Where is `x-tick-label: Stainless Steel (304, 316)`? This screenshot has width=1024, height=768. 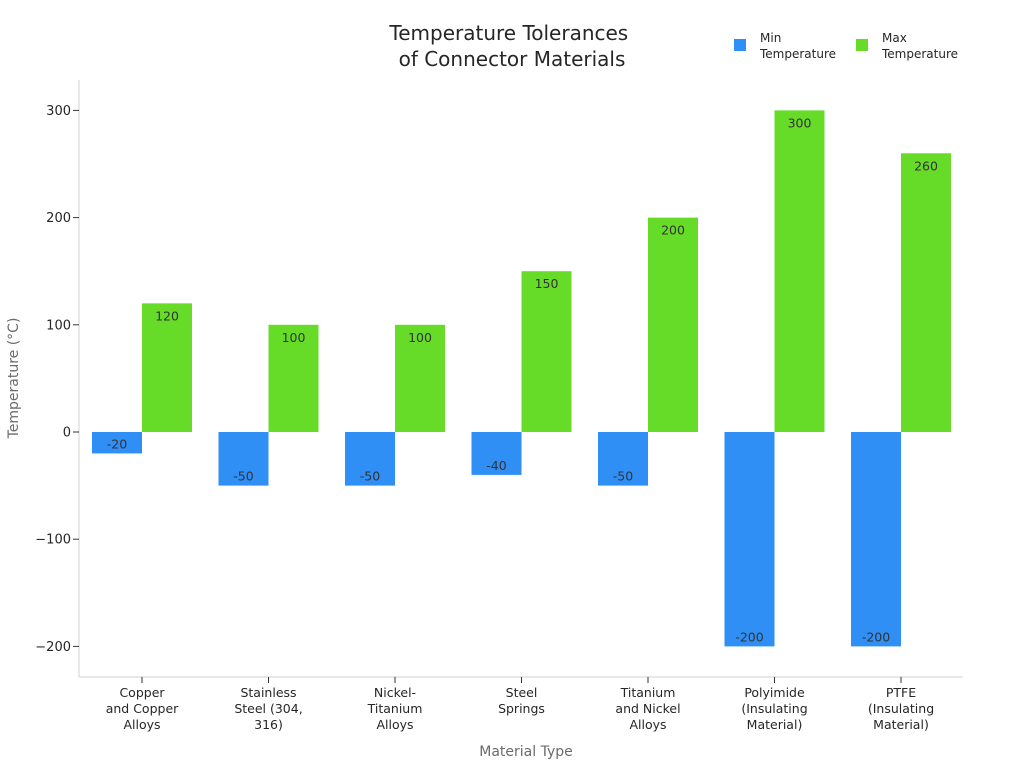 x-tick-label: Stainless Steel (304, 316) is located at coordinates (268, 708).